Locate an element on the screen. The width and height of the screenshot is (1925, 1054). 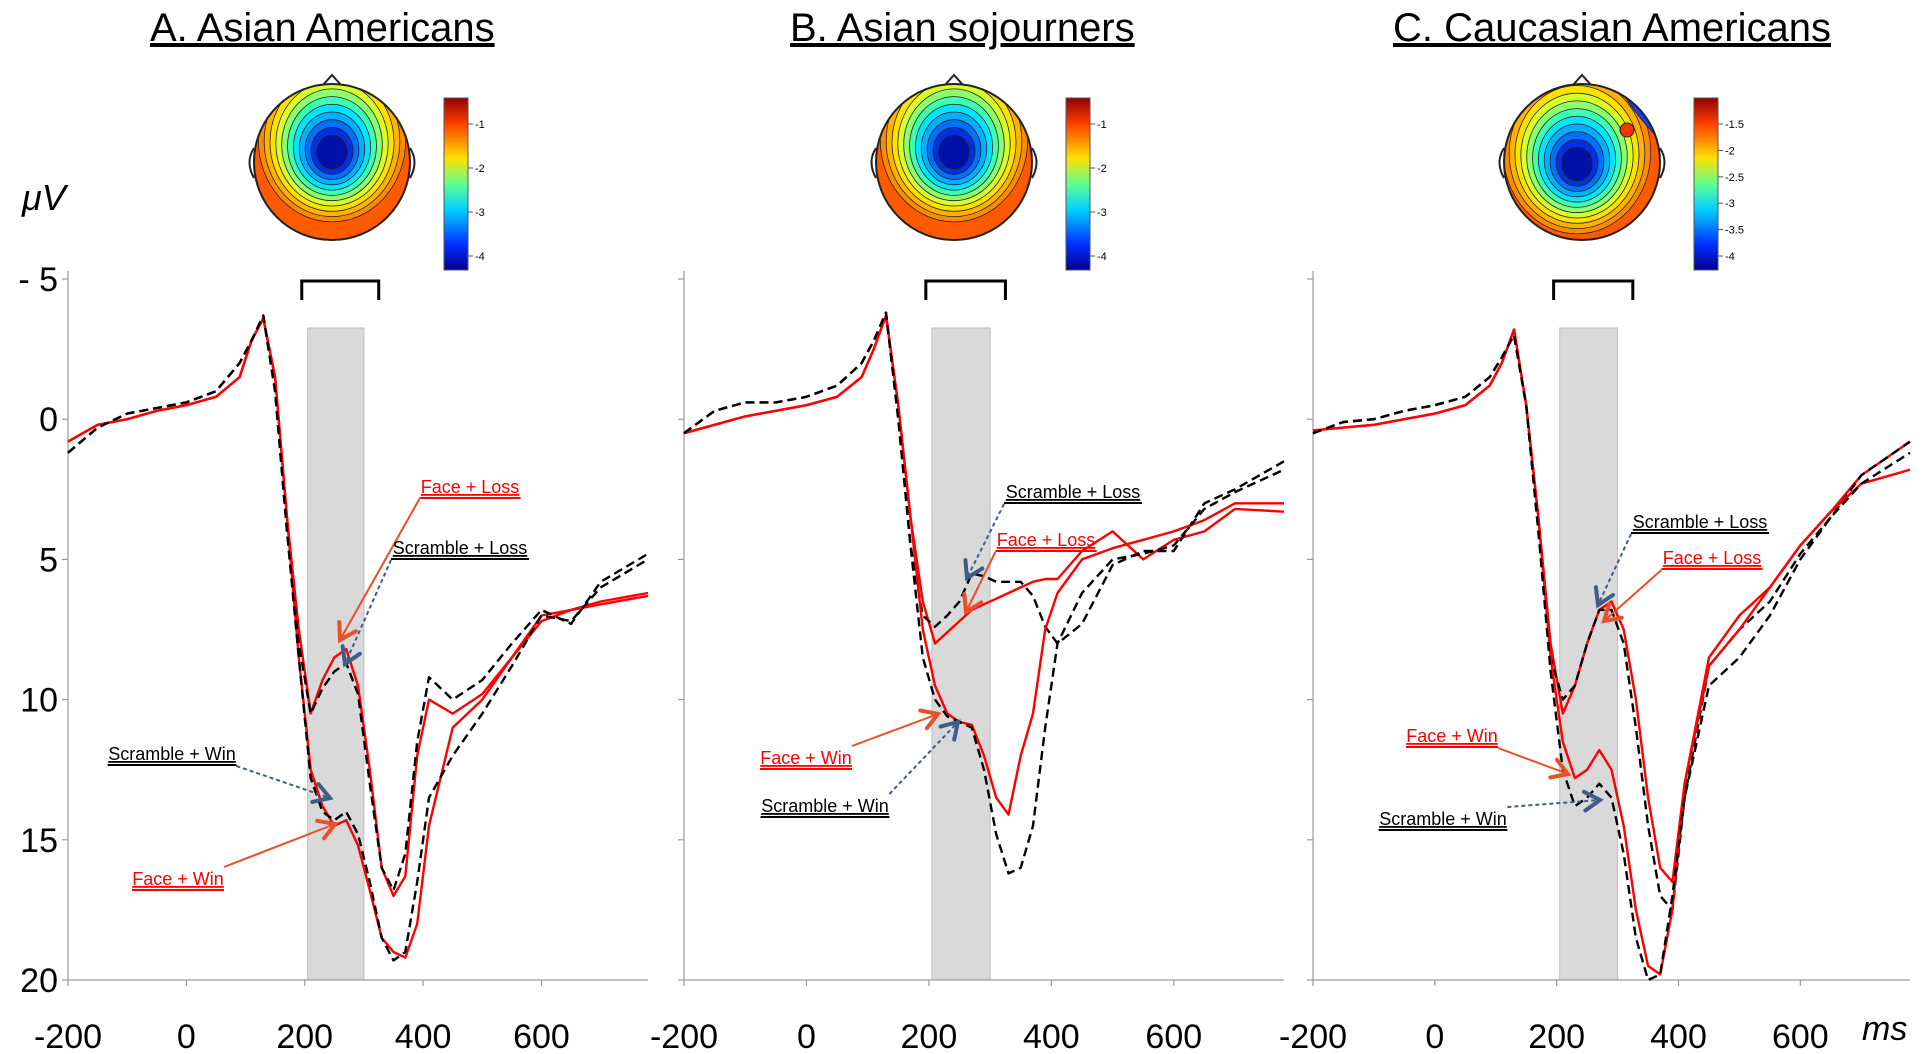
y-tick-label: - 5 is located at coordinates (38, 280).